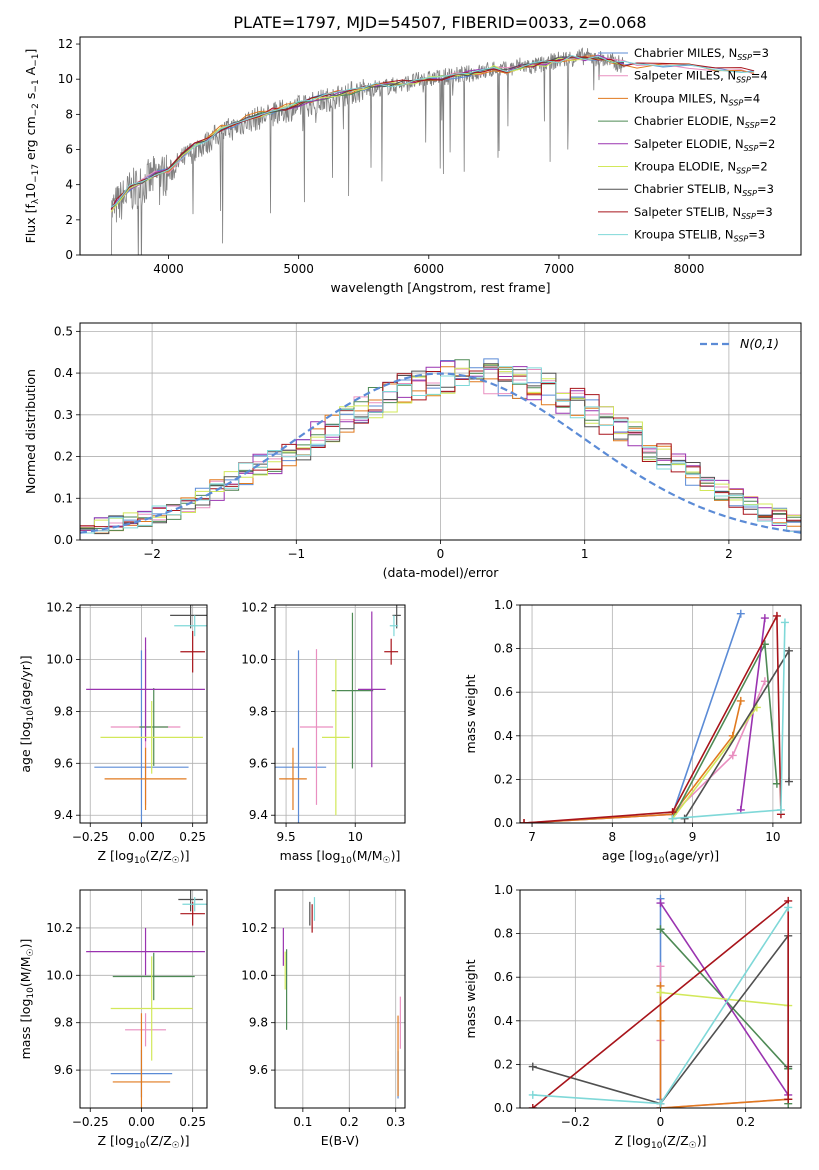 Image resolution: width=819 pixels, height=1170 pixels. I want to click on x-tick-label: 7000, so click(559, 269).